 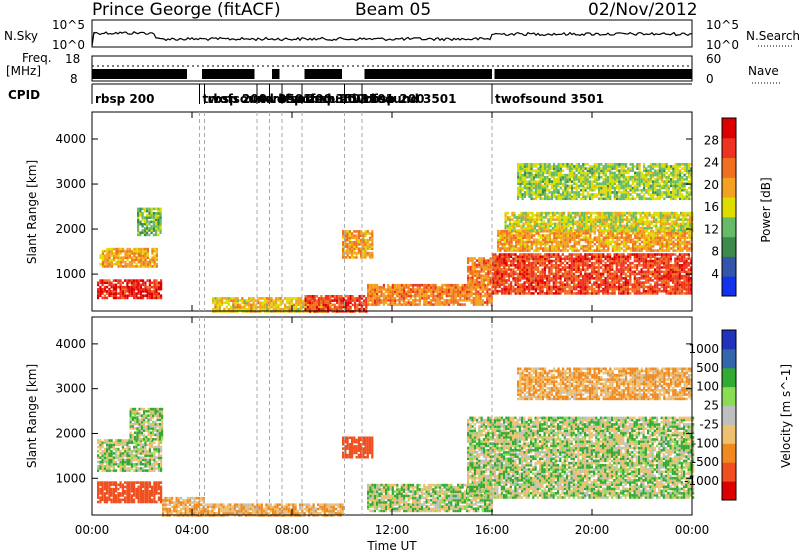 What do you see at coordinates (402, 35) in the screenshot?
I see `nsky-panel: N.Sky 10^5 10^0 N.Search 10^5 10^0` at bounding box center [402, 35].